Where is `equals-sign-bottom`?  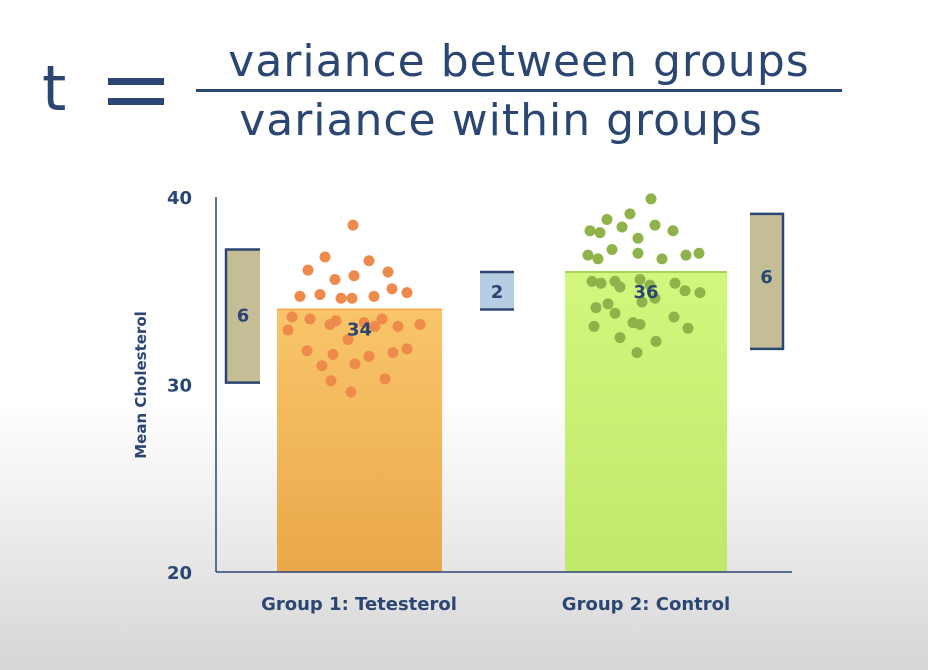
equals-sign-bottom is located at coordinates (136, 101).